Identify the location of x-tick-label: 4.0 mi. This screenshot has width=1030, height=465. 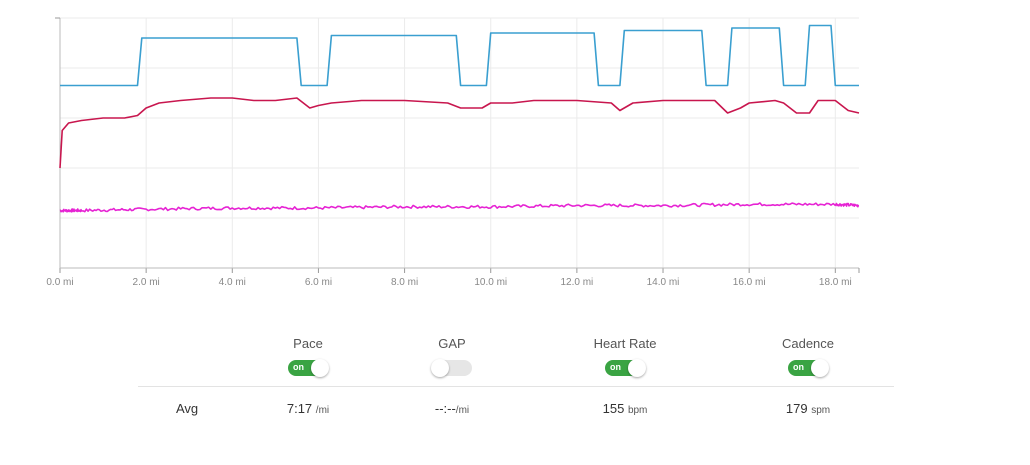
(232, 282).